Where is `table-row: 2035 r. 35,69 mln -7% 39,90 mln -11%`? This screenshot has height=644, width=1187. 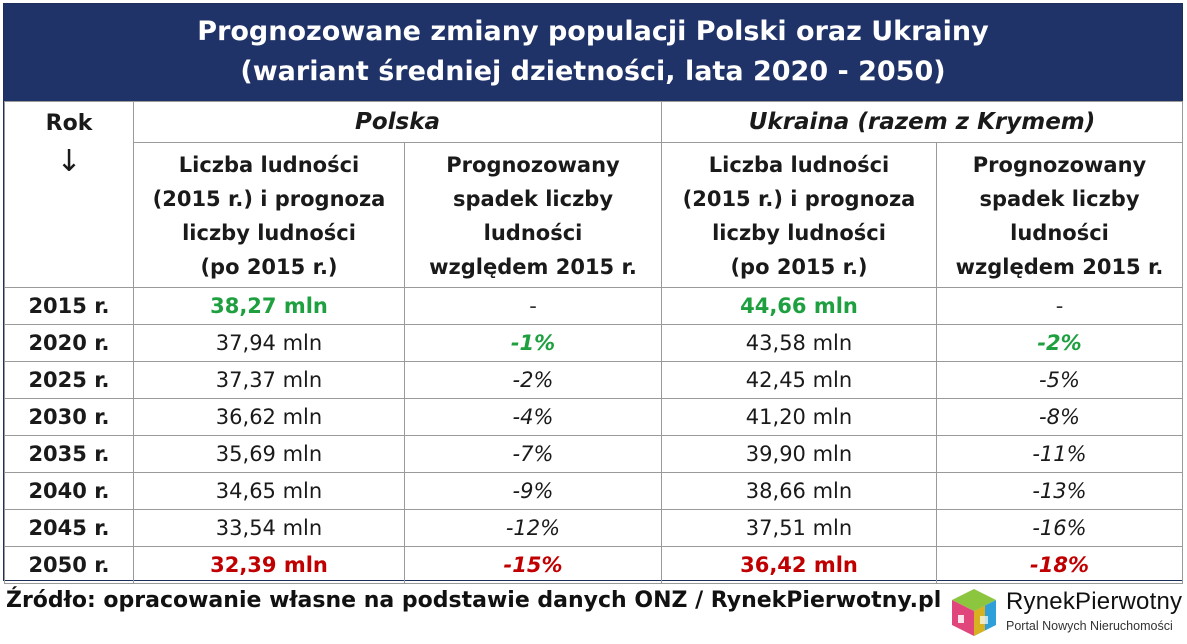
table-row: 2035 r. 35,69 mln -7% 39,90 mln -11% is located at coordinates (593, 454).